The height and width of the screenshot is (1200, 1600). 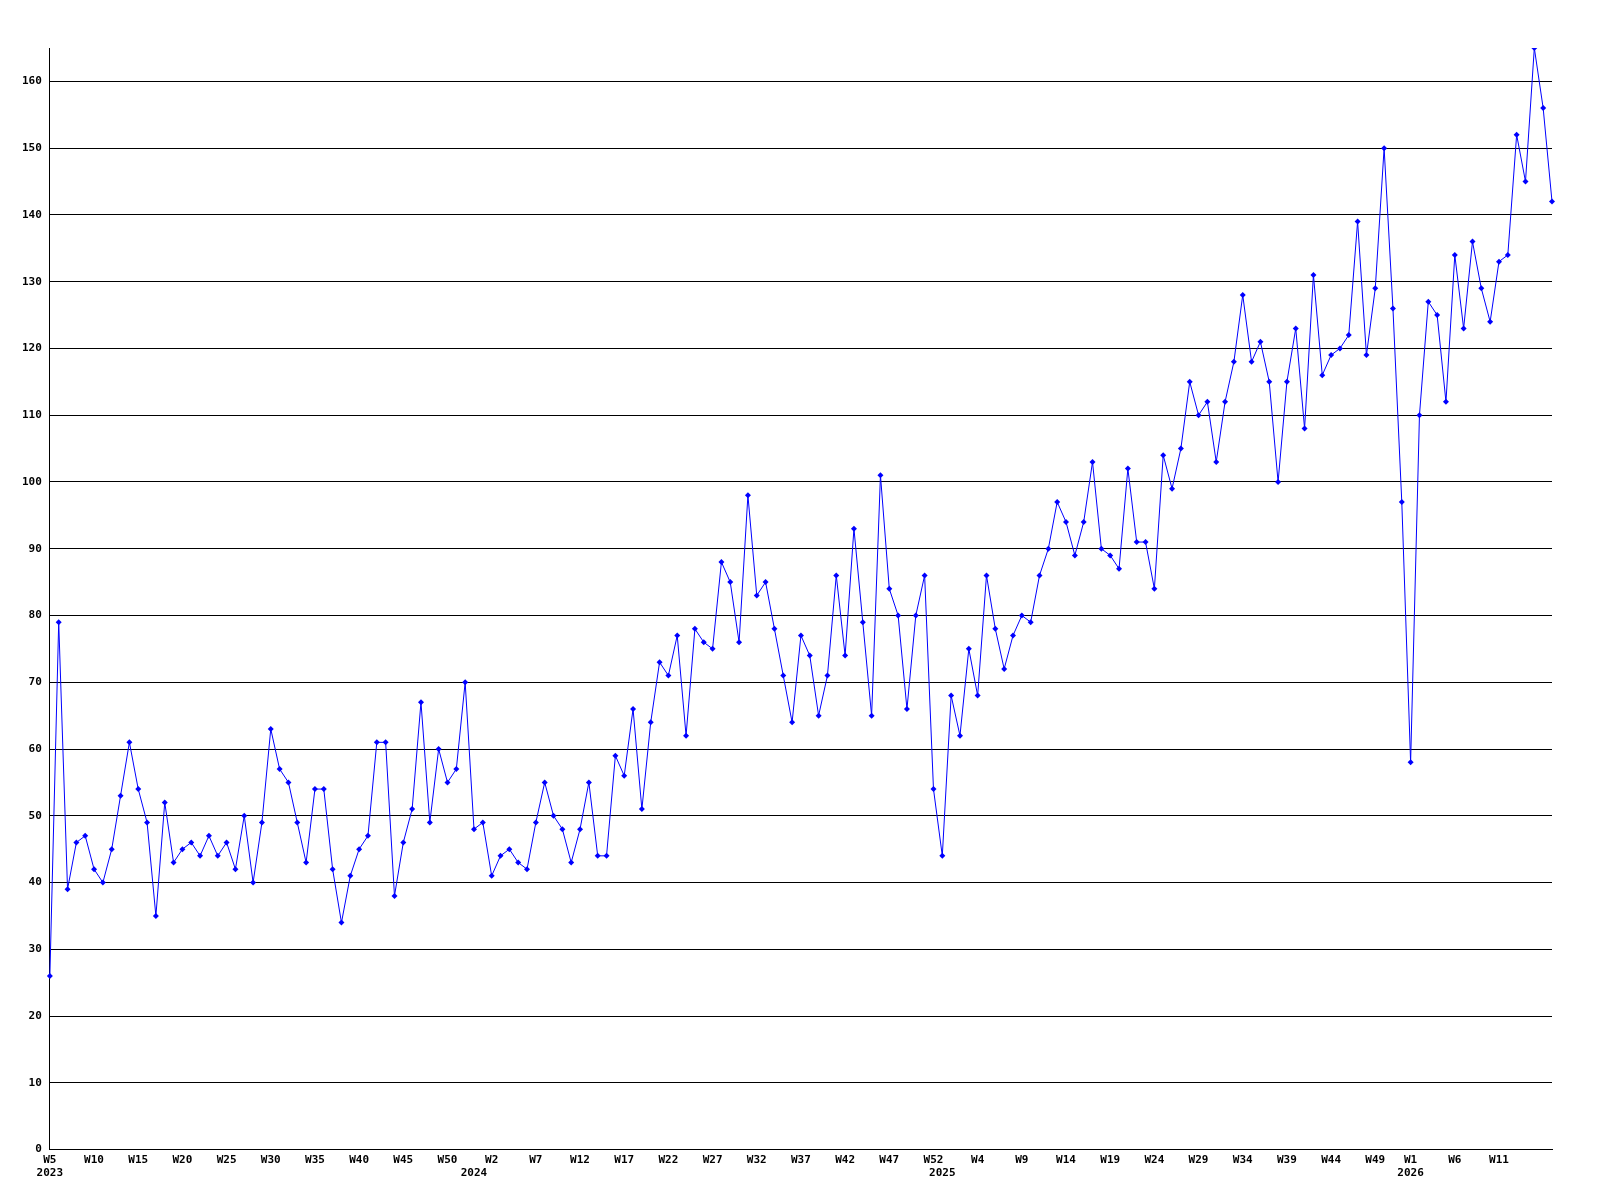 What do you see at coordinates (712, 1160) in the screenshot?
I see `x-tick-label: W27` at bounding box center [712, 1160].